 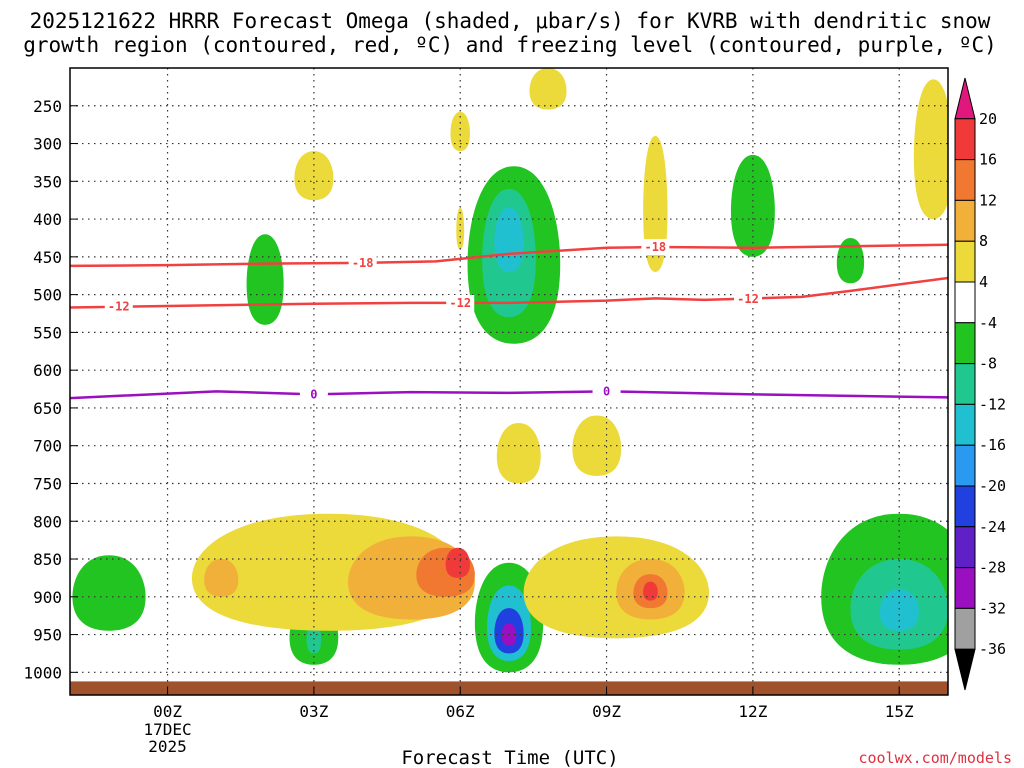 I want to click on contour-label-1: -18, so click(x=655, y=247).